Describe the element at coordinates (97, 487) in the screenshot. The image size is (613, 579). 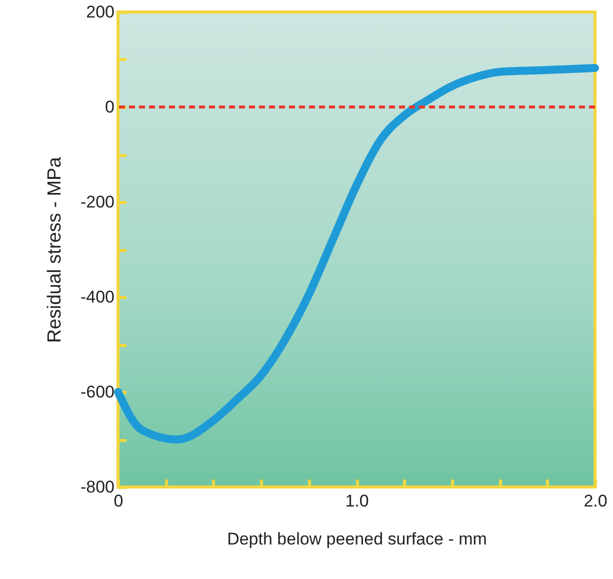
I see `y-tick-label: -800` at that location.